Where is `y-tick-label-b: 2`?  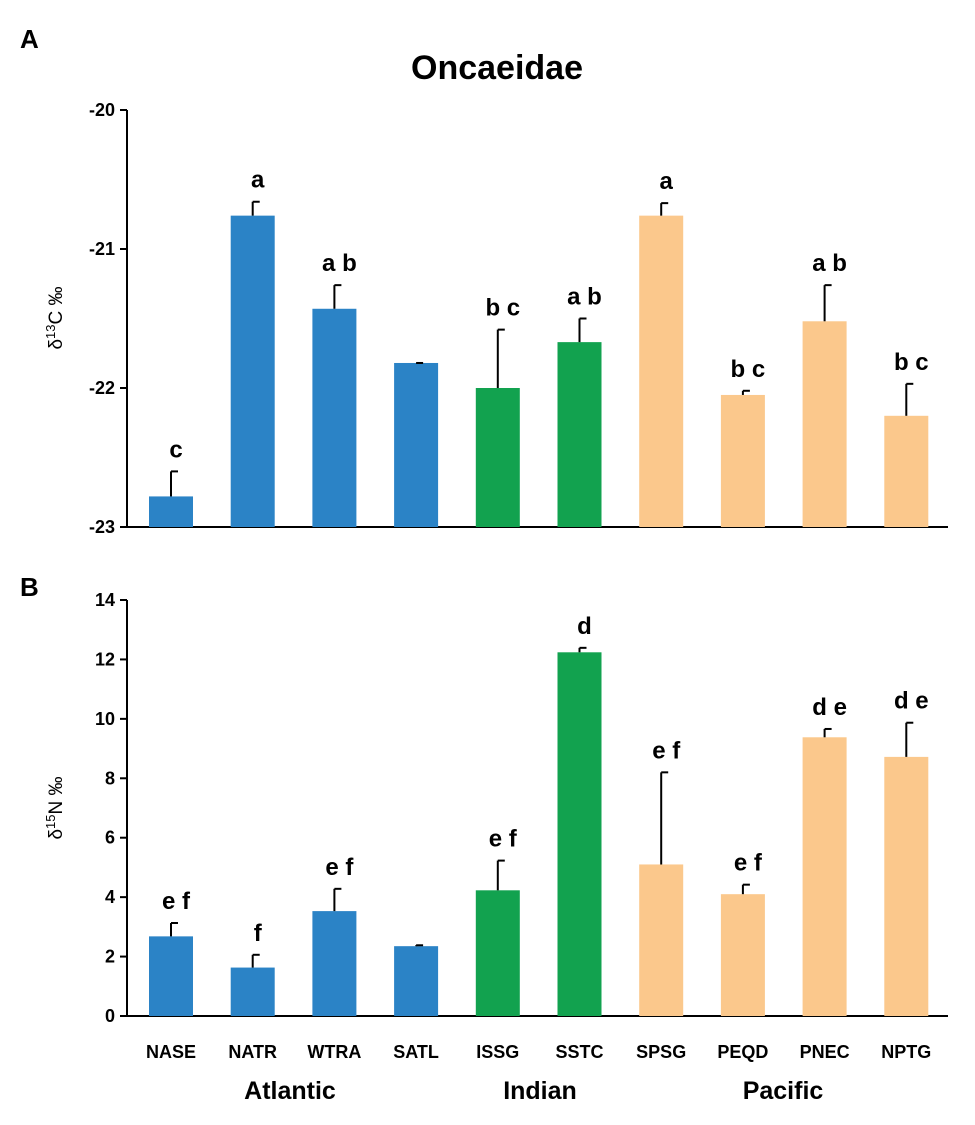
y-tick-label-b: 2 is located at coordinates (110, 957).